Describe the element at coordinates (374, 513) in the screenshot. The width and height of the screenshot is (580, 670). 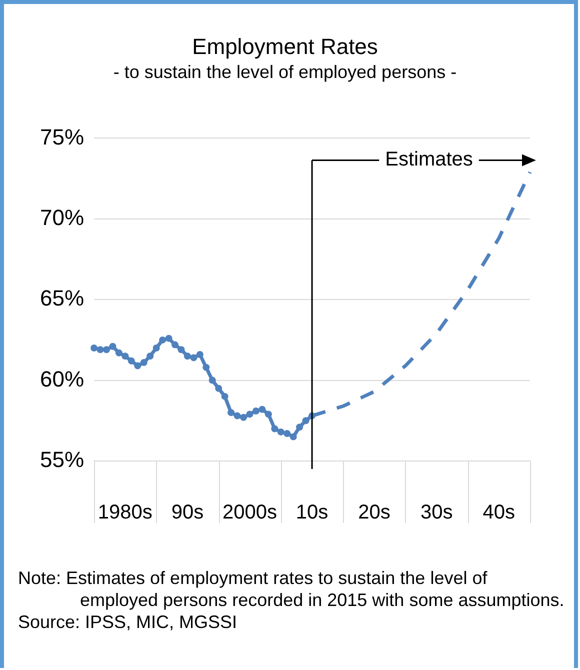
I see `x-tick-label: 20s` at that location.